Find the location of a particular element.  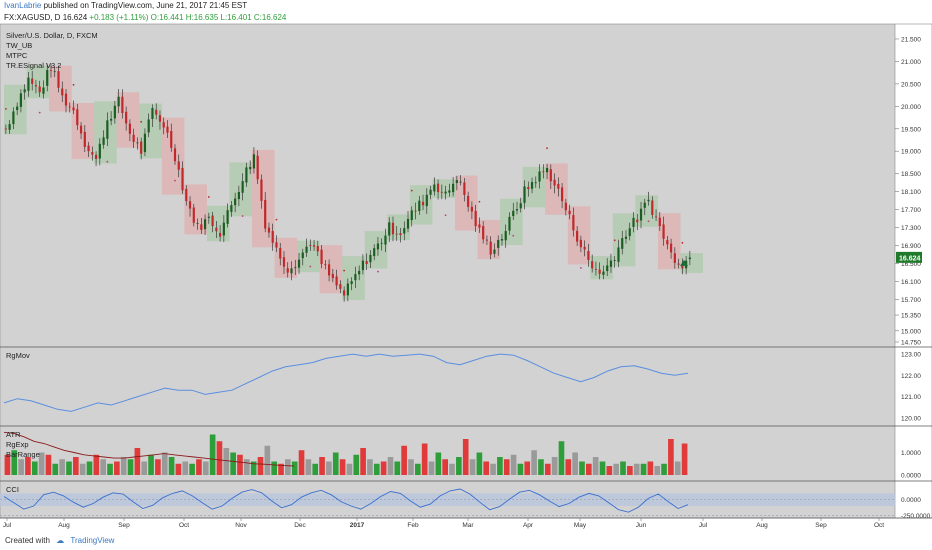

tradingview-logo-icon: ☁ is located at coordinates (60, 540).